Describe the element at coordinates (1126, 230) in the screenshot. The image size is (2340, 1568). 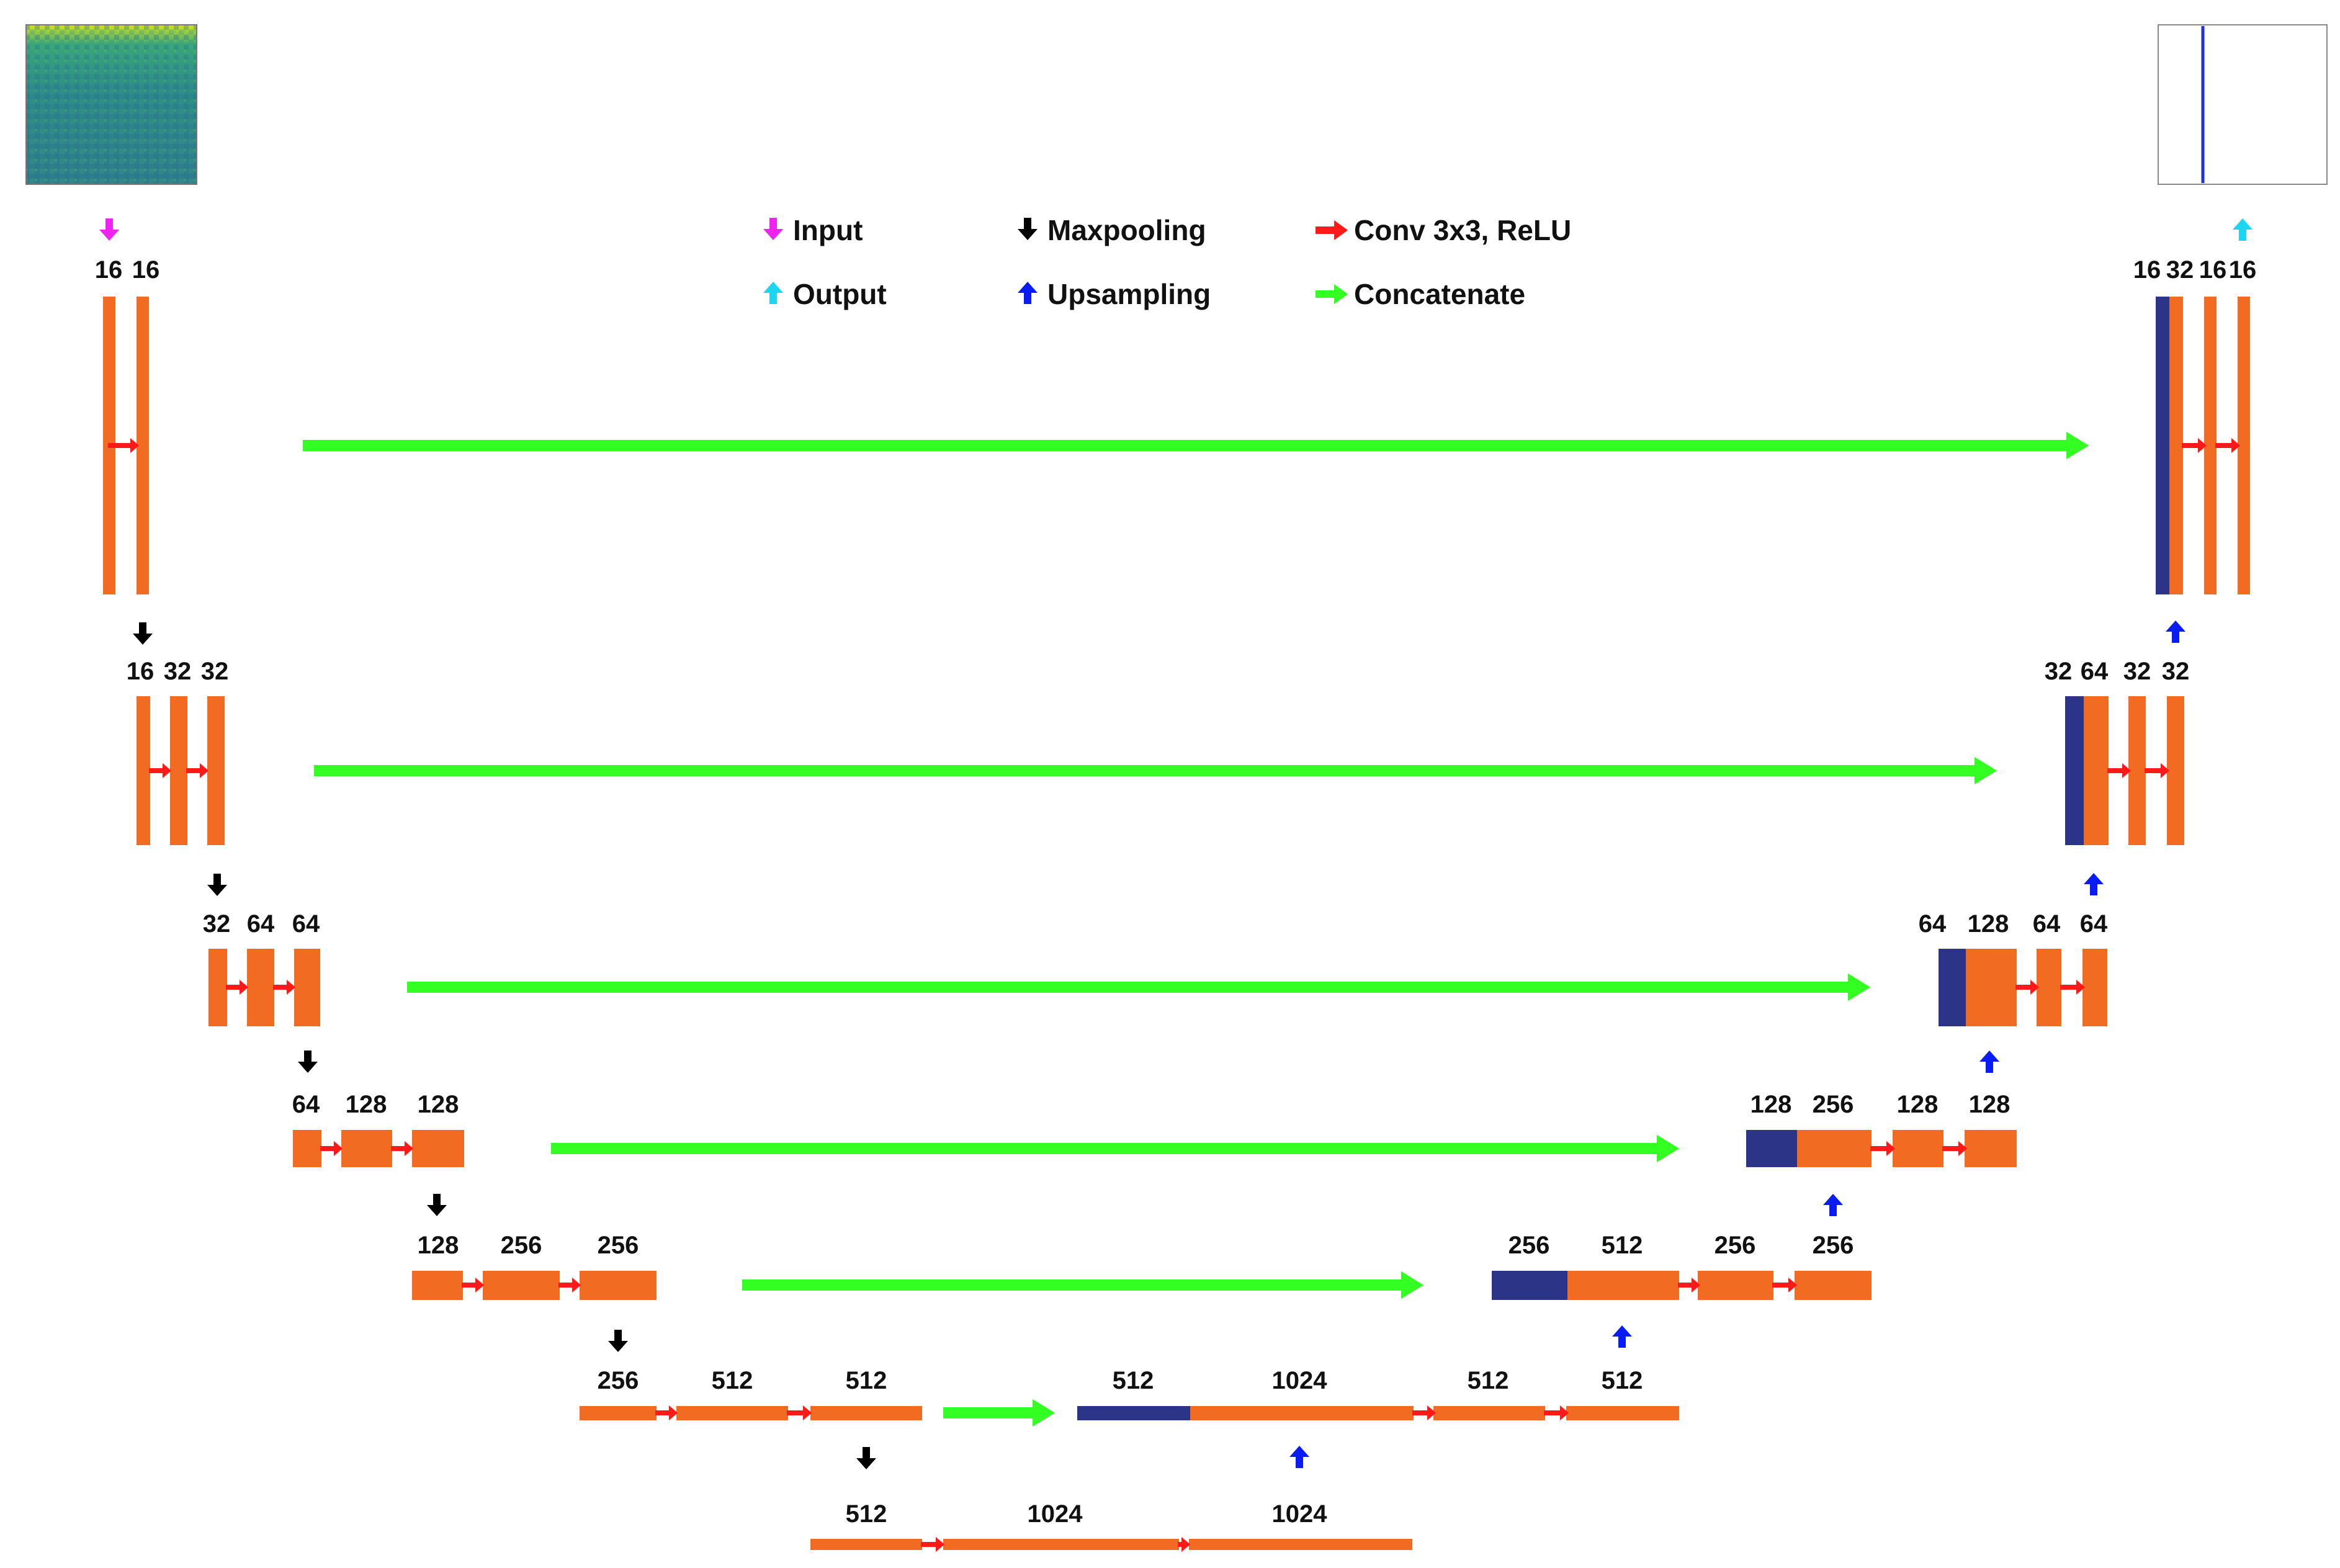
I see `legend-maxpooling-label: Maxpooling` at that location.